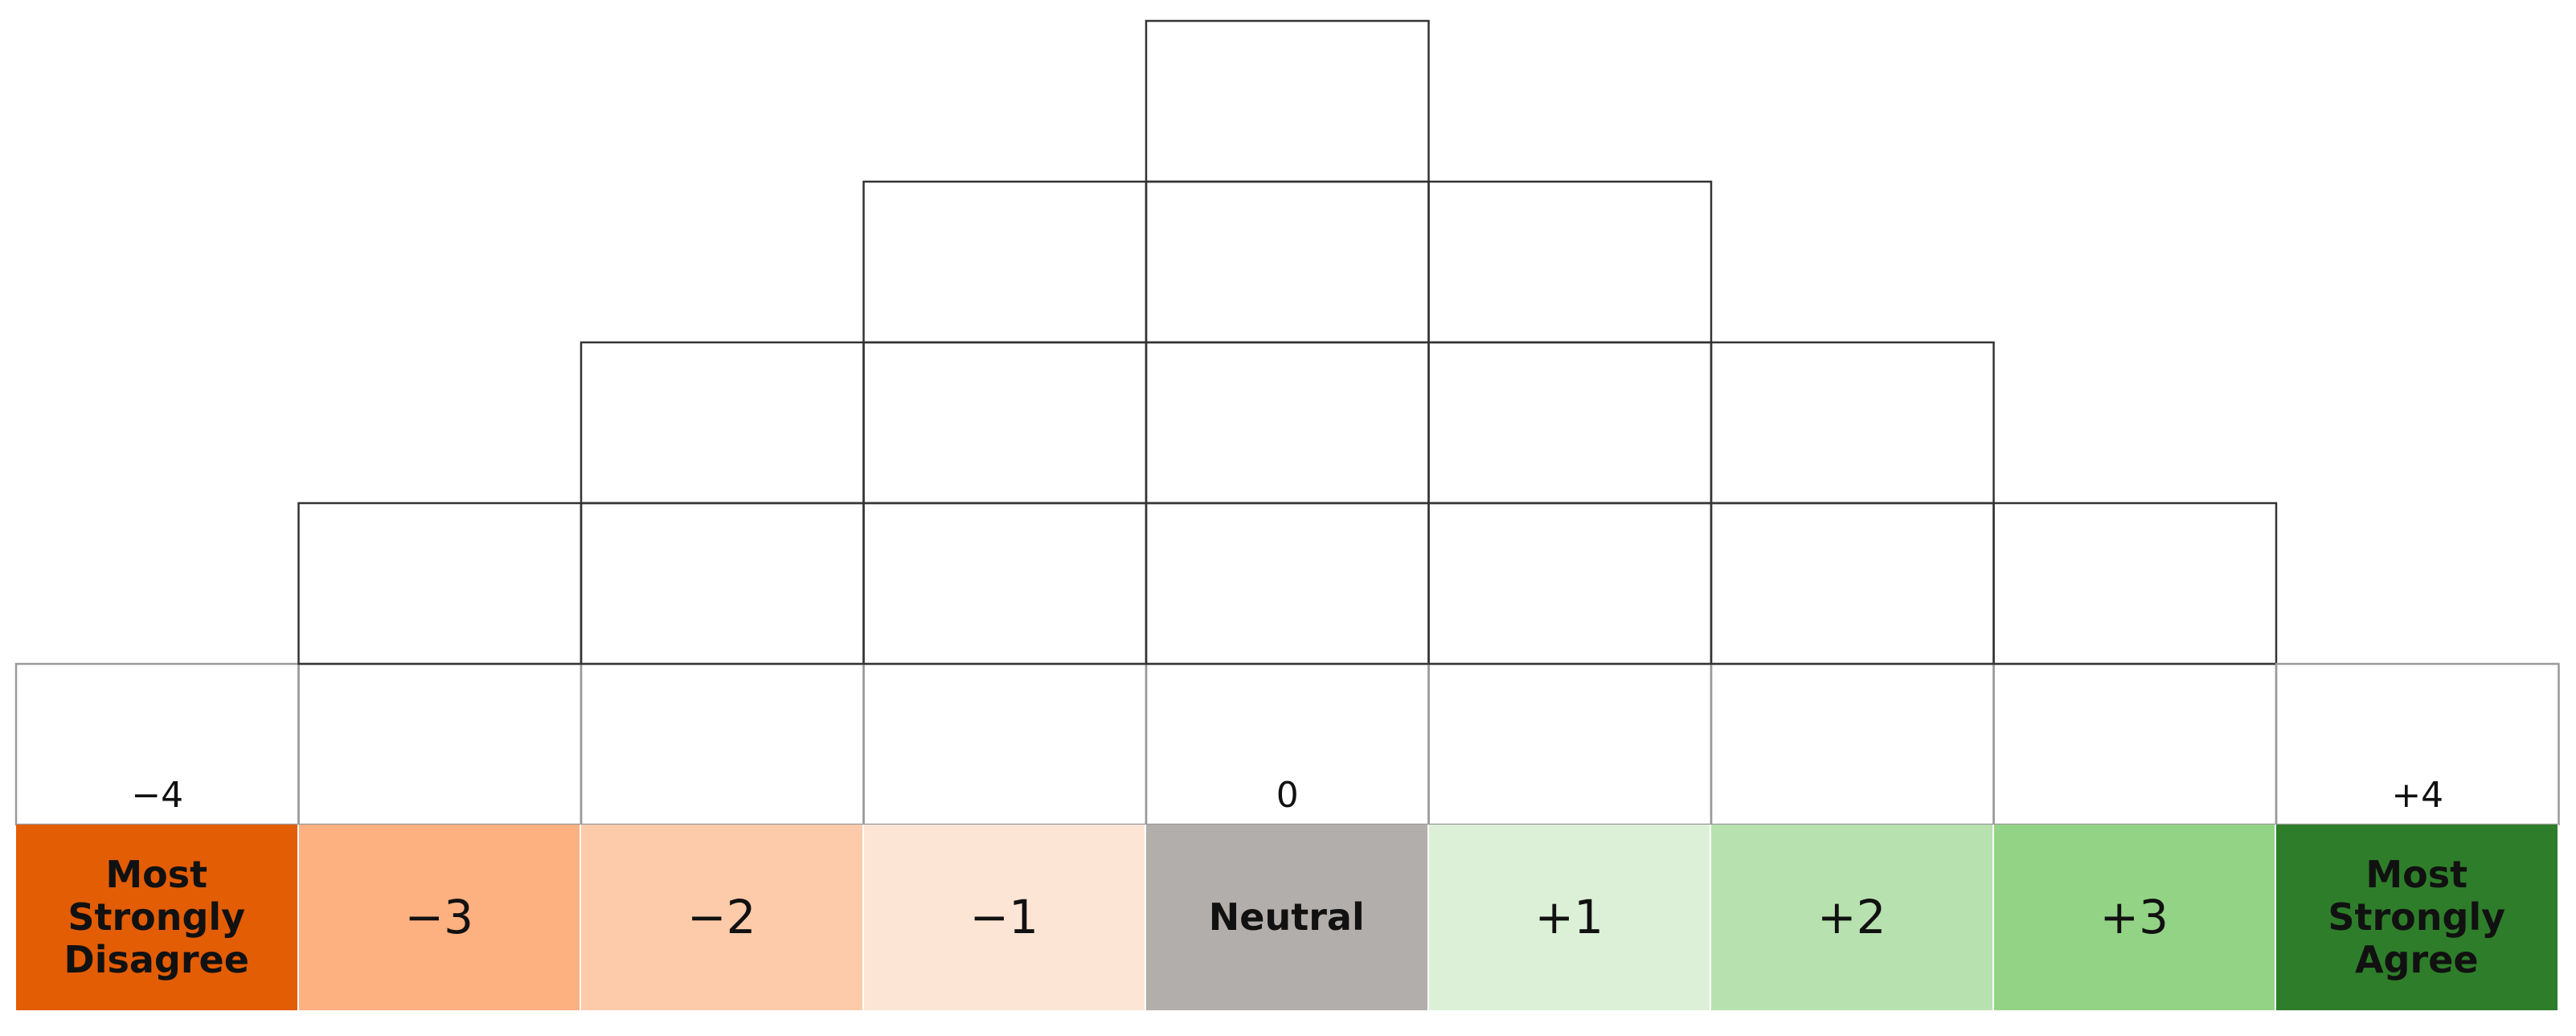  Describe the element at coordinates (1852, 918) in the screenshot. I see `label-box: +2` at that location.